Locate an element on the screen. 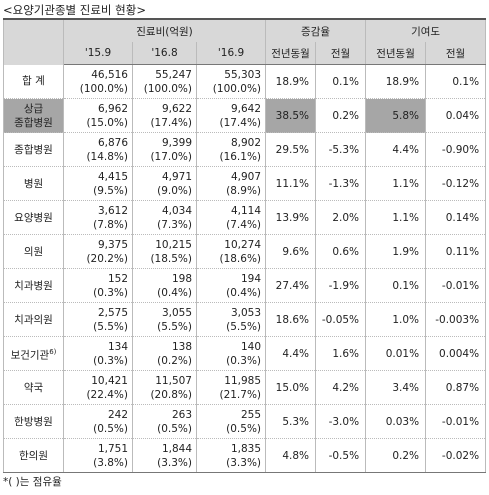 The image size is (489, 495). group-header: 기여도 is located at coordinates (426, 30).